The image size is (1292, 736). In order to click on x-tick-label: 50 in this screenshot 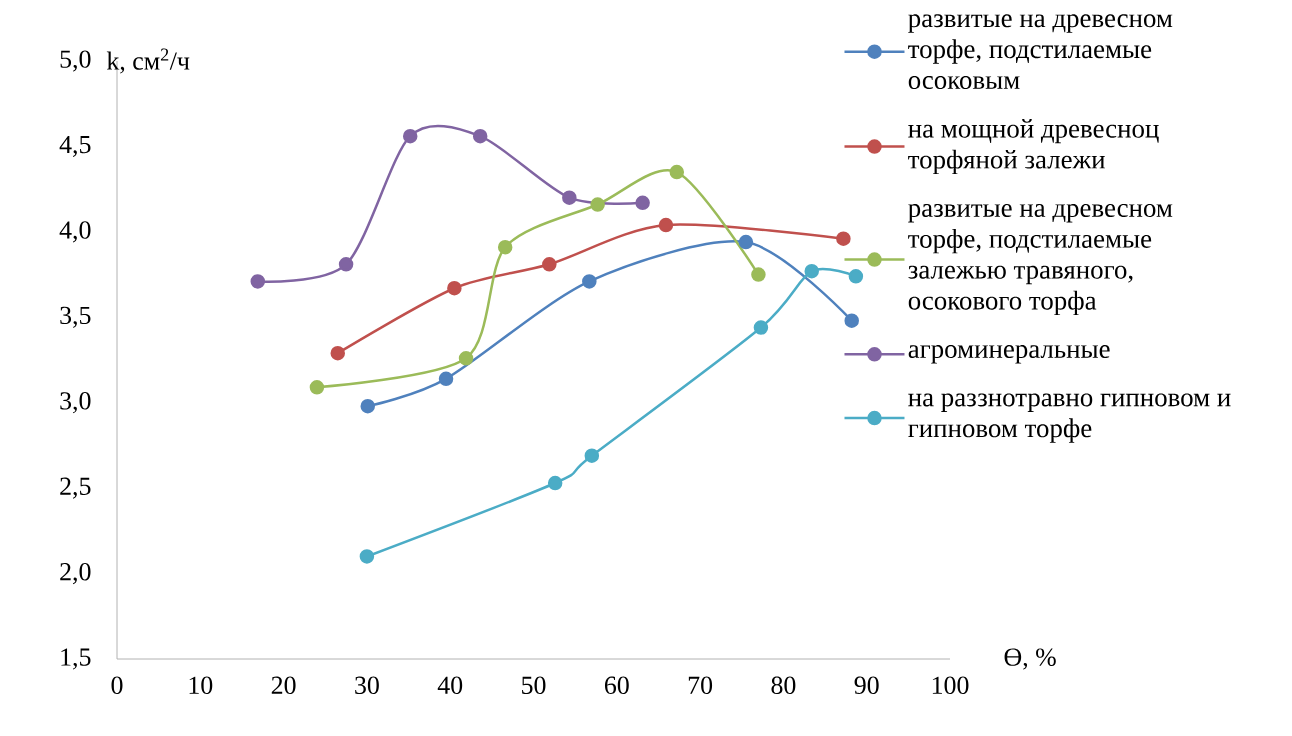, I will do `click(534, 685)`.